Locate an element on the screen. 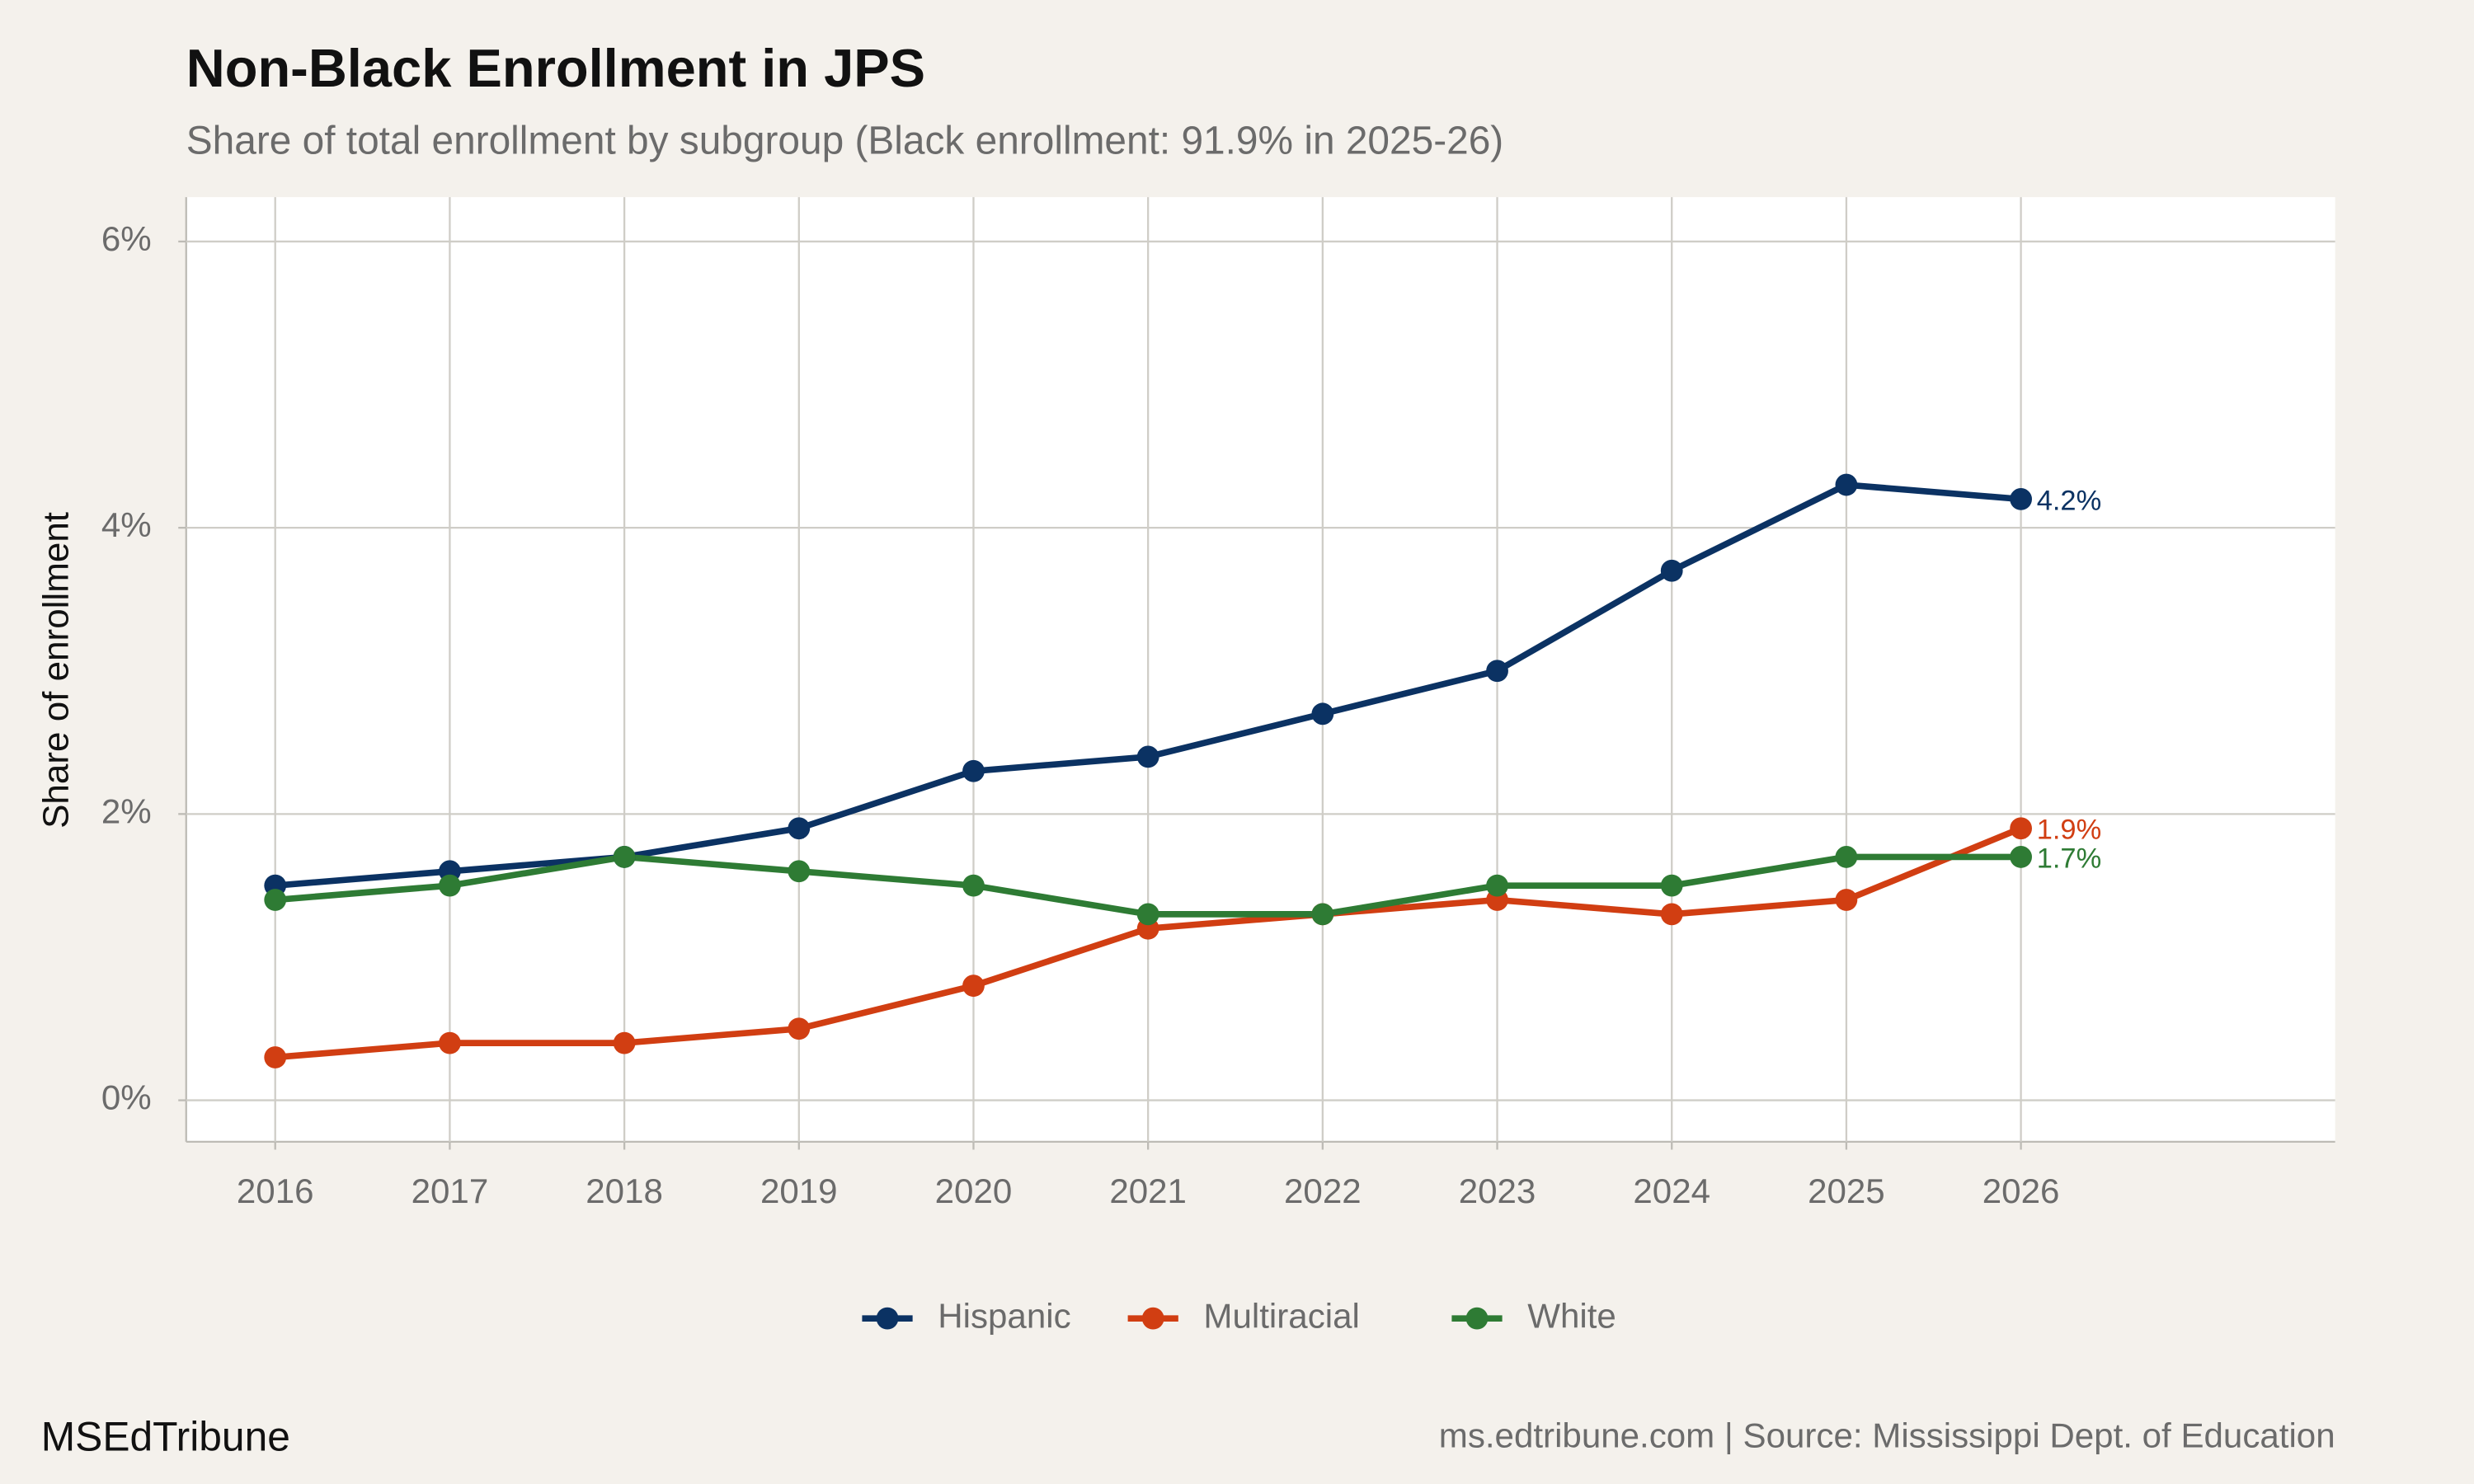 The height and width of the screenshot is (1484, 2474). x-tick-label: 2024 is located at coordinates (1671, 1191).